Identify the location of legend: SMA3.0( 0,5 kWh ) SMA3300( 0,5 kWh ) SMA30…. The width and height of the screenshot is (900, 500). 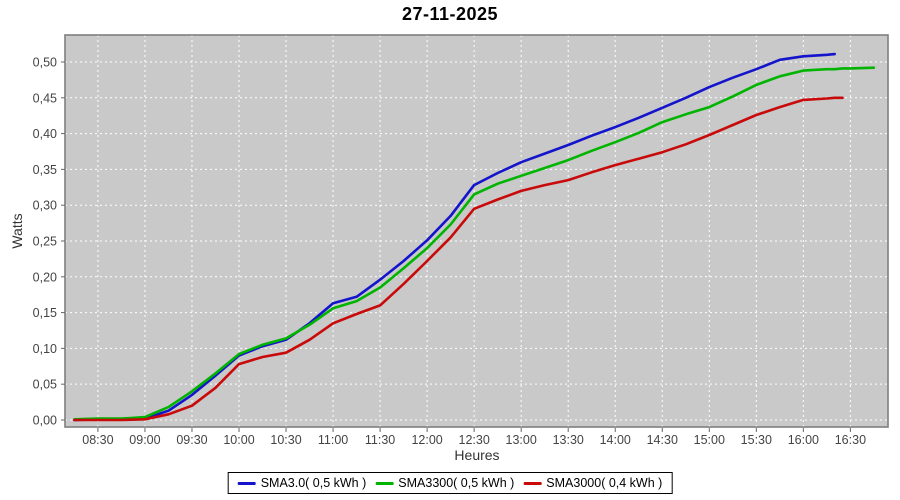
(450, 483).